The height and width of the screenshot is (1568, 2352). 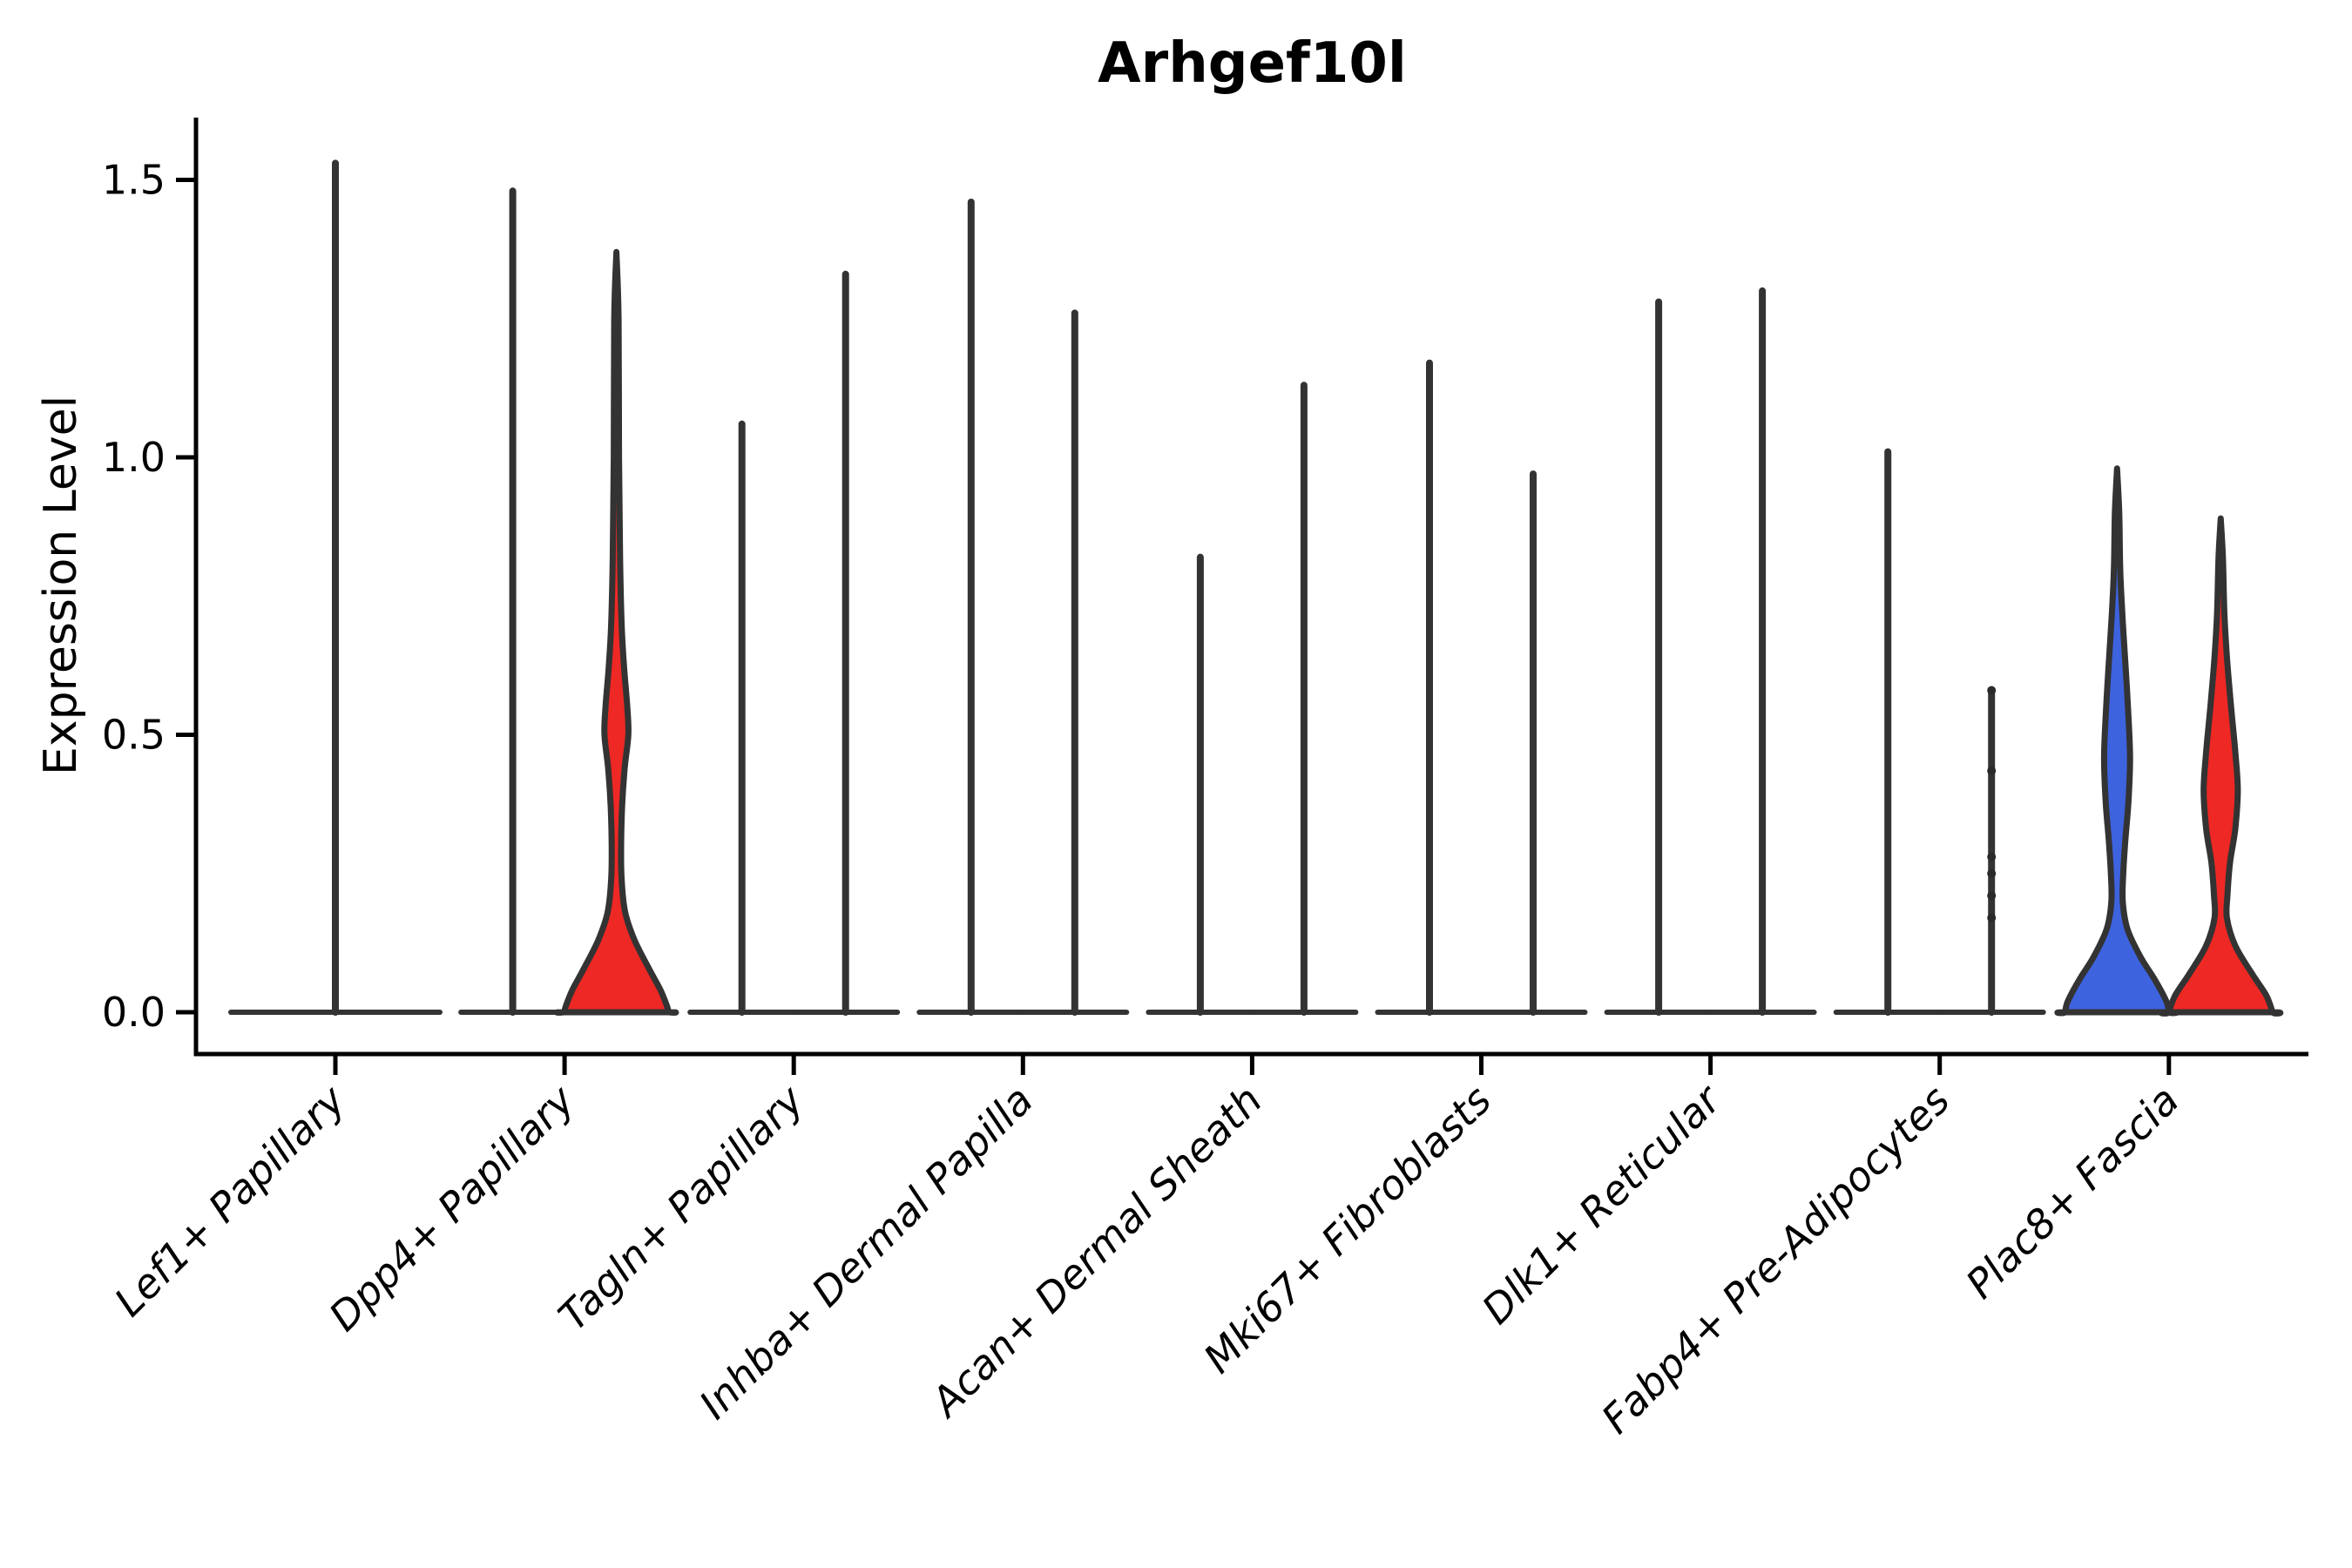 I want to click on violin-plac8-right-body, so click(x=2221, y=766).